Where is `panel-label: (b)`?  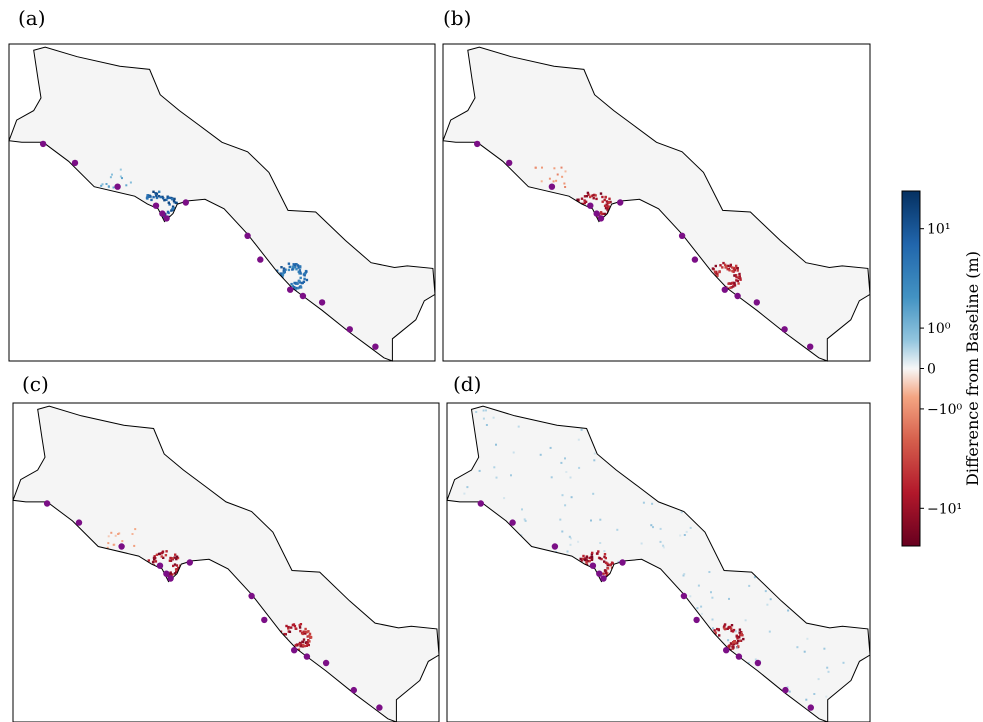
panel-label: (b) is located at coordinates (457, 18).